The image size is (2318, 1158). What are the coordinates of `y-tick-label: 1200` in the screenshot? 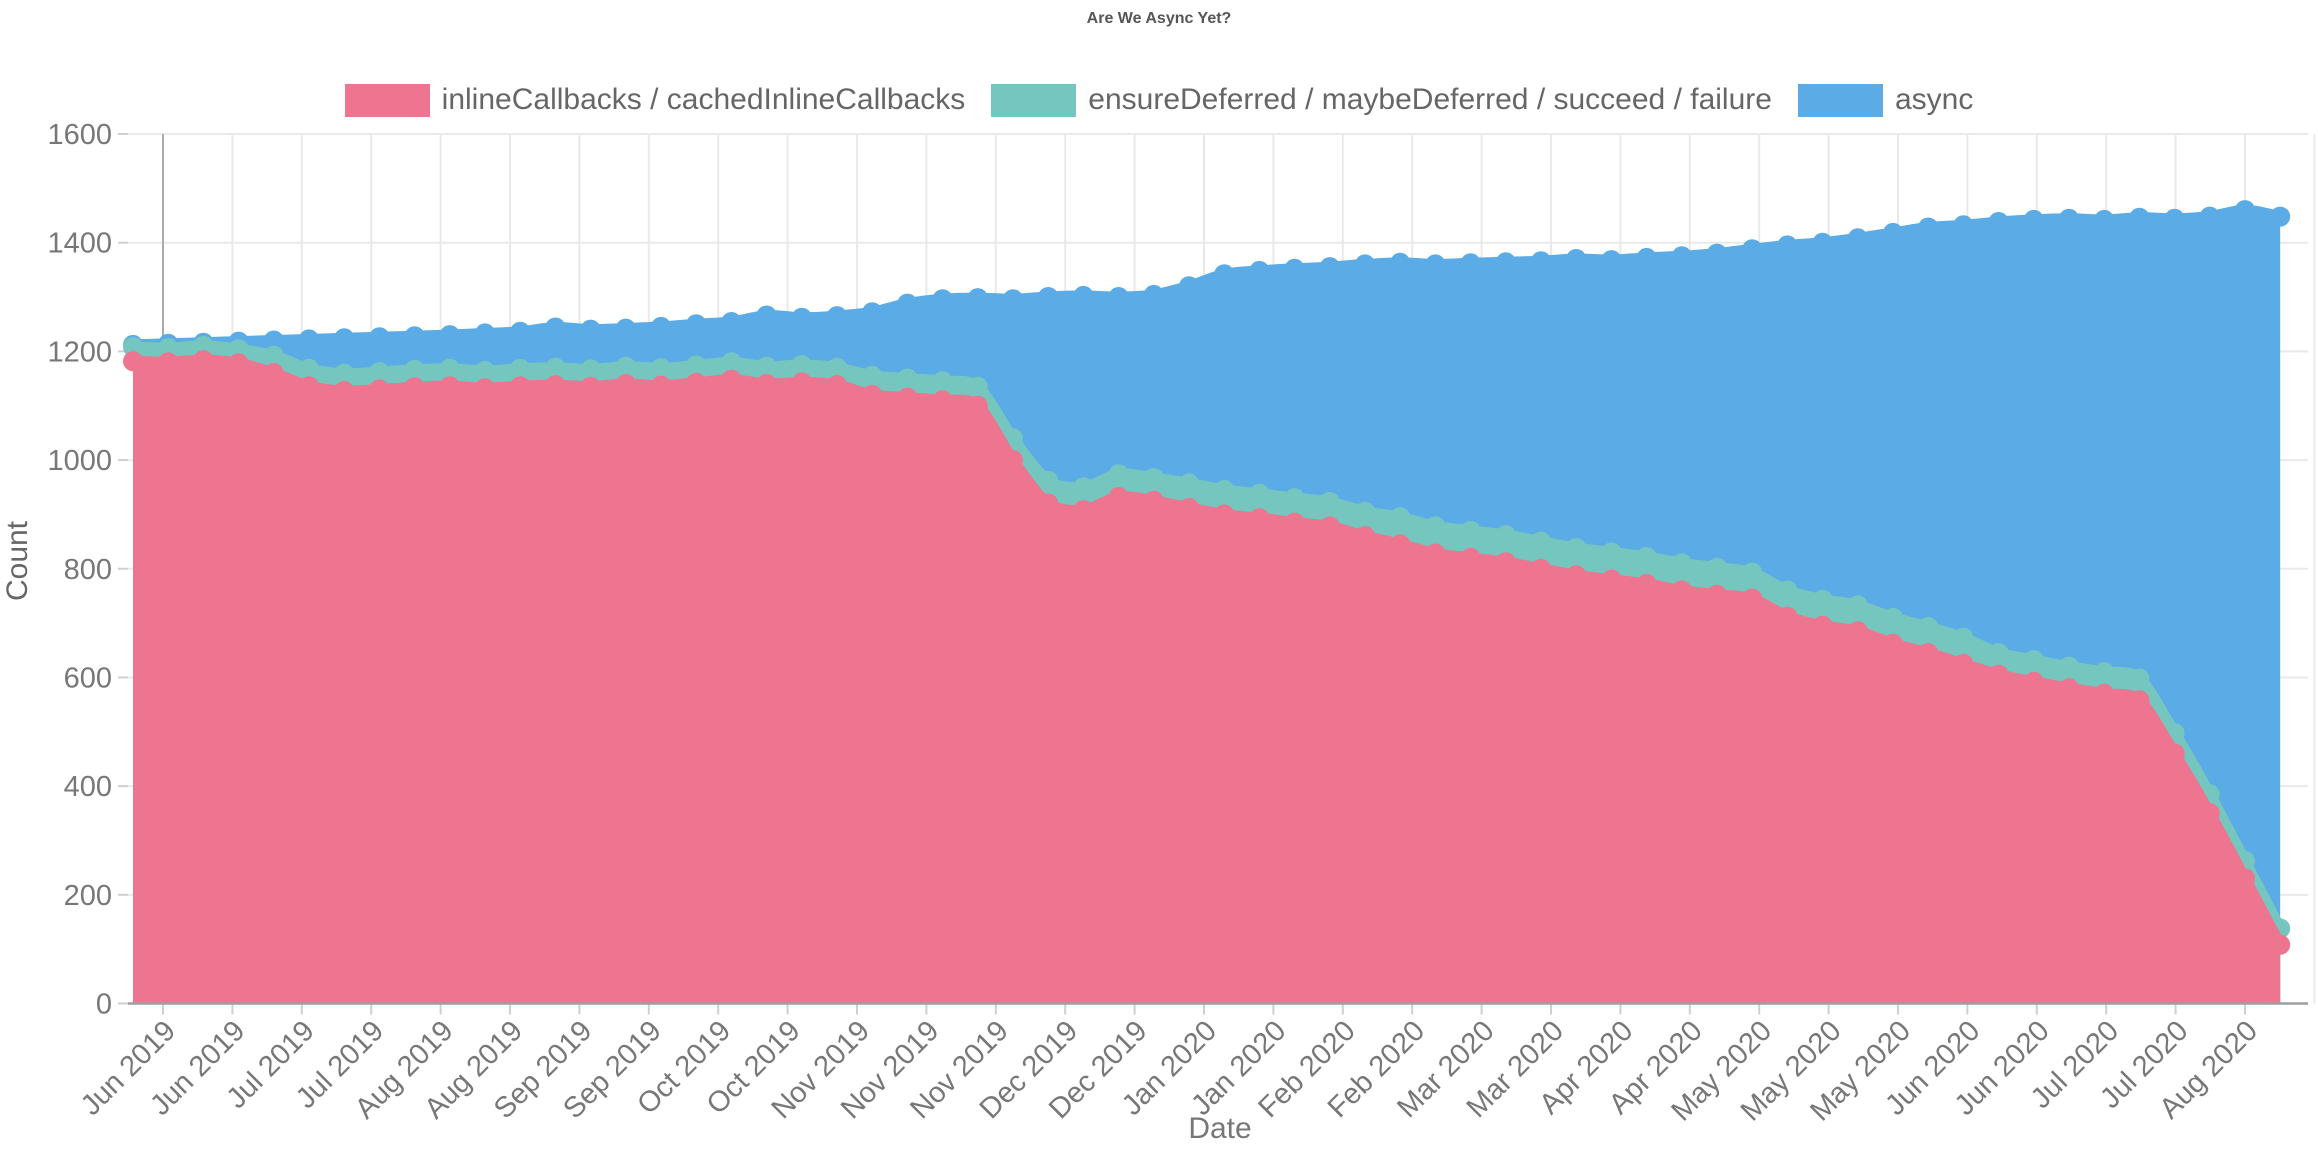 It's located at (79, 352).